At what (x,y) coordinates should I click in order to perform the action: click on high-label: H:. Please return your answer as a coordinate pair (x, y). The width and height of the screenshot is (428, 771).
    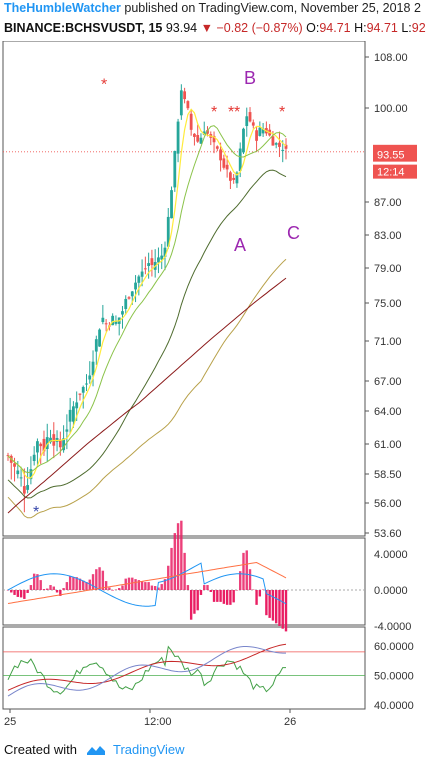
    Looking at the image, I should click on (360, 28).